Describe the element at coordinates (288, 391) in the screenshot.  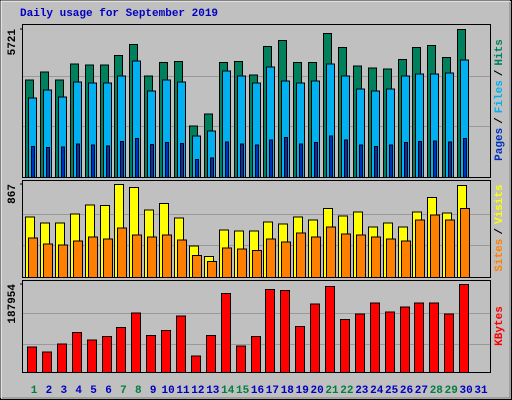
I see `x-tick-label: 18` at that location.